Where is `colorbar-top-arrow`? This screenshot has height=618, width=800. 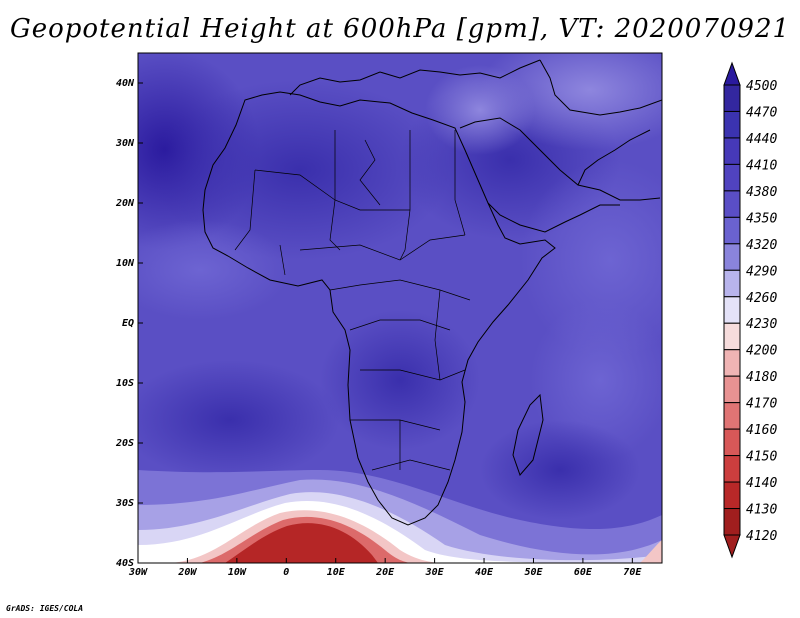
colorbar-top-arrow is located at coordinates (732, 73).